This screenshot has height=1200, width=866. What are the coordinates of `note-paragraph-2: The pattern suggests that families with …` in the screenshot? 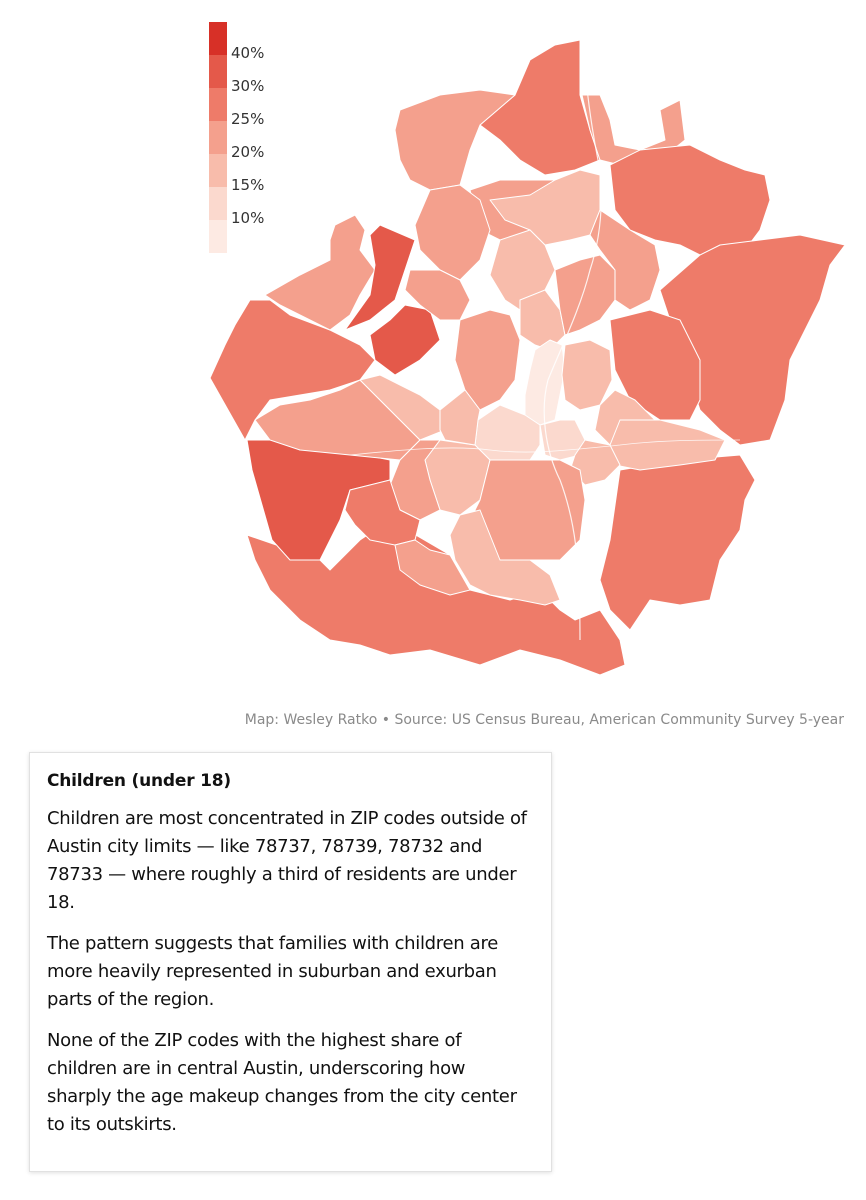 It's located at (273, 971).